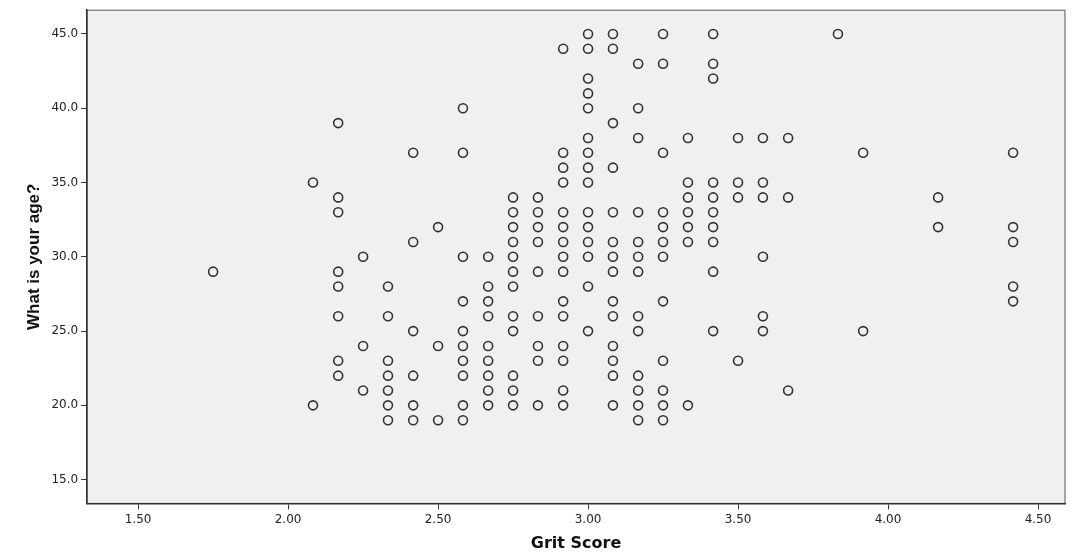 This screenshot has width=1073, height=559. What do you see at coordinates (65, 107) in the screenshot?
I see `y-tick-label: 40.0` at bounding box center [65, 107].